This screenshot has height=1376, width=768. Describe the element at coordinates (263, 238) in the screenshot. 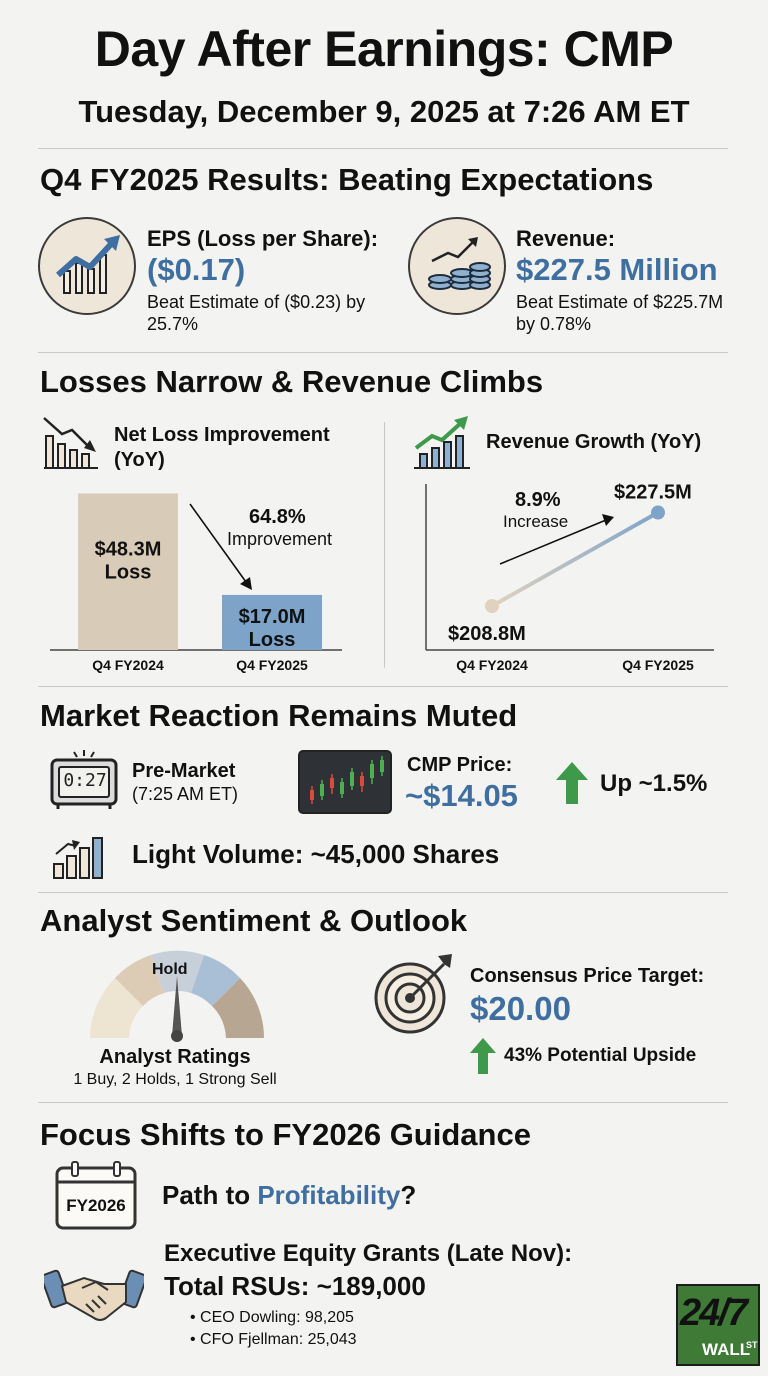

I see `eps-label: EPS (Loss per Share):` at that location.